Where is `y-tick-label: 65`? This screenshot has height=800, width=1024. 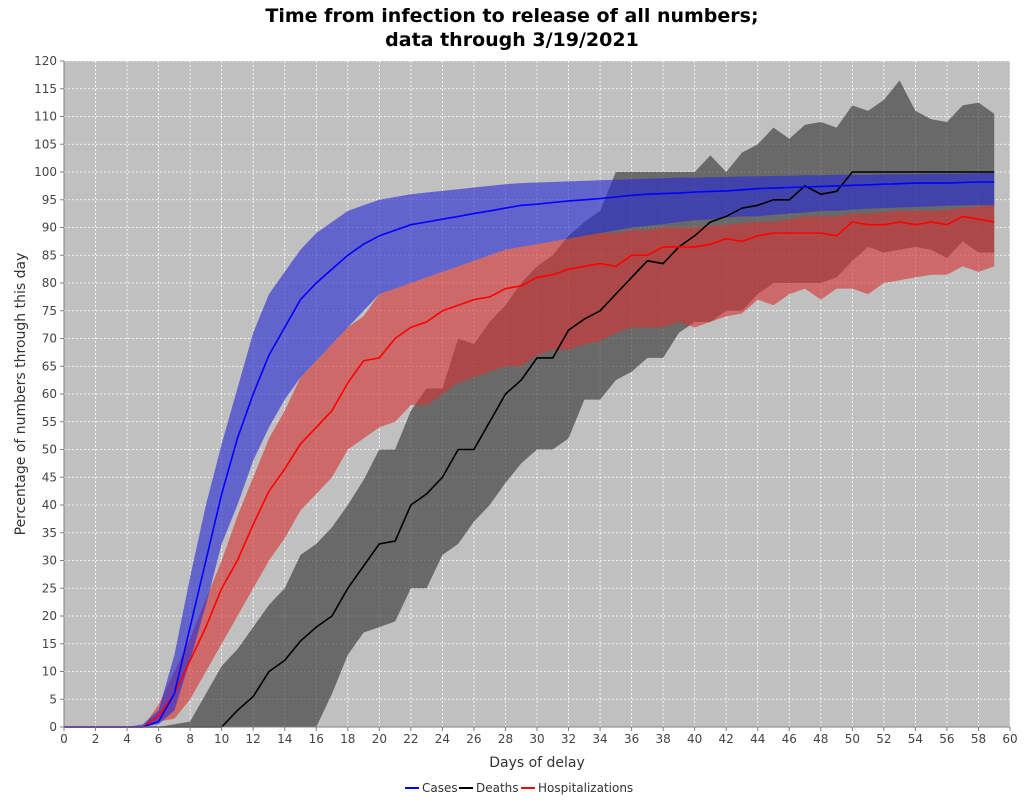
y-tick-label: 65 is located at coordinates (49, 366).